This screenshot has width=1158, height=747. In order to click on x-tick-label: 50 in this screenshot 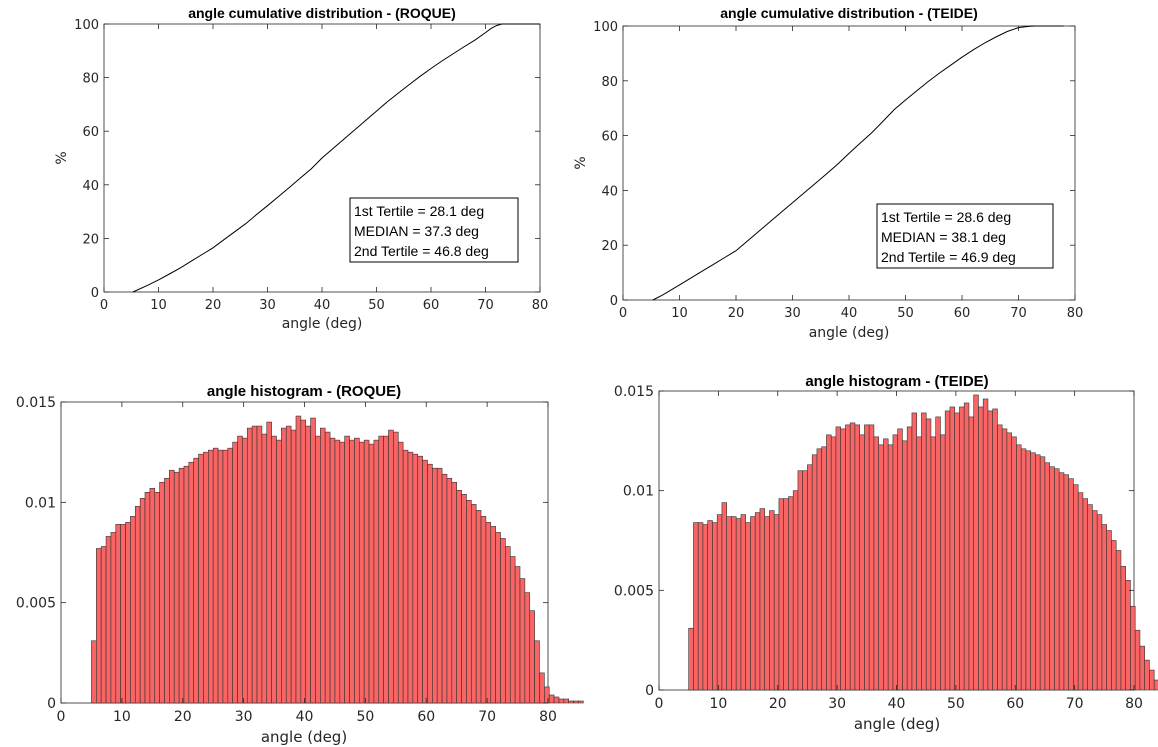, I will do `click(376, 305)`.